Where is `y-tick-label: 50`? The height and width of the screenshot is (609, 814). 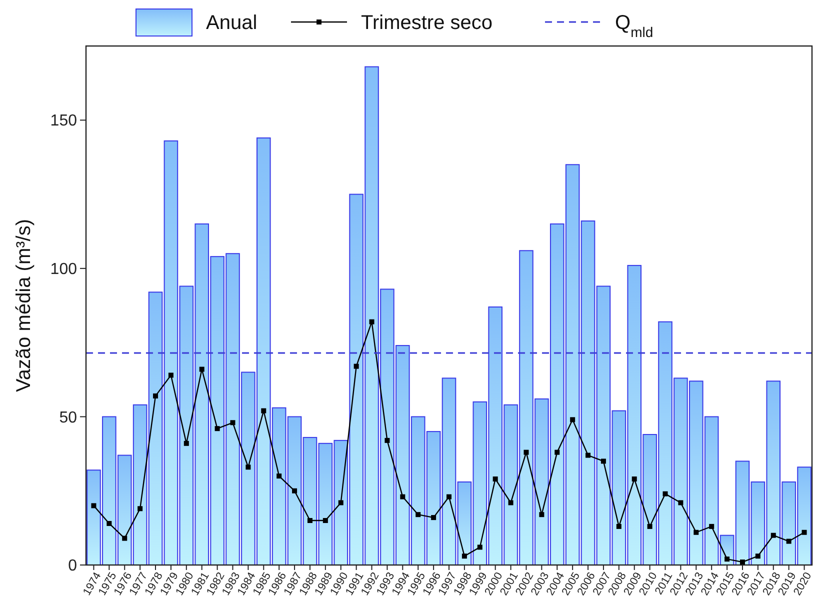
y-tick-label: 50 is located at coordinates (68, 417).